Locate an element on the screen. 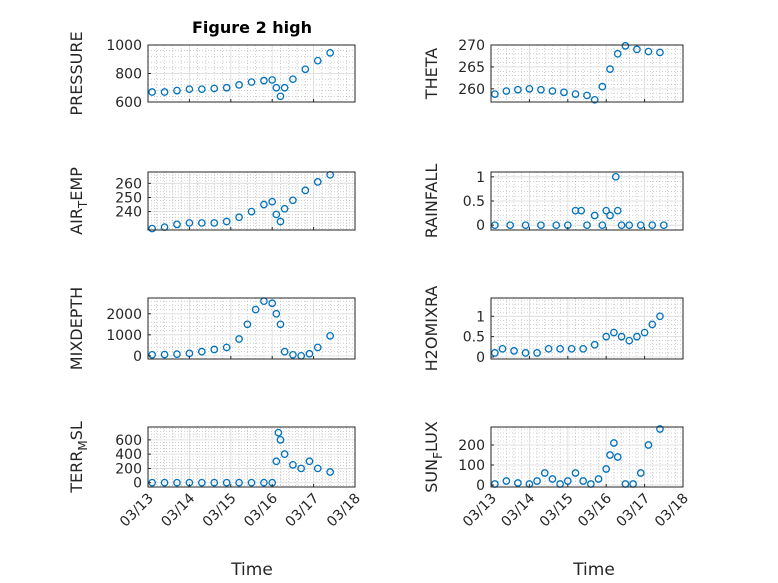 This screenshot has height=583, width=778. y-tick-label: 250 is located at coordinates (128, 198).